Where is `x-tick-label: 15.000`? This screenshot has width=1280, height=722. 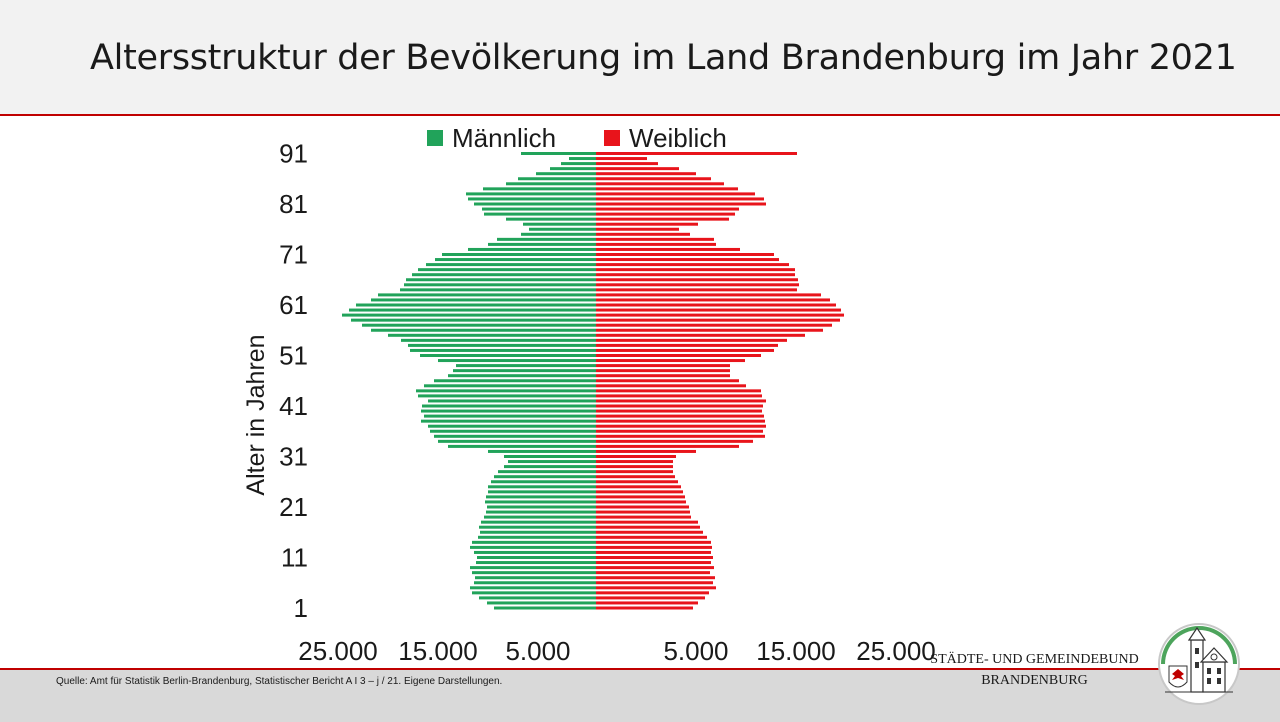
x-tick-label: 15.000 is located at coordinates (796, 651).